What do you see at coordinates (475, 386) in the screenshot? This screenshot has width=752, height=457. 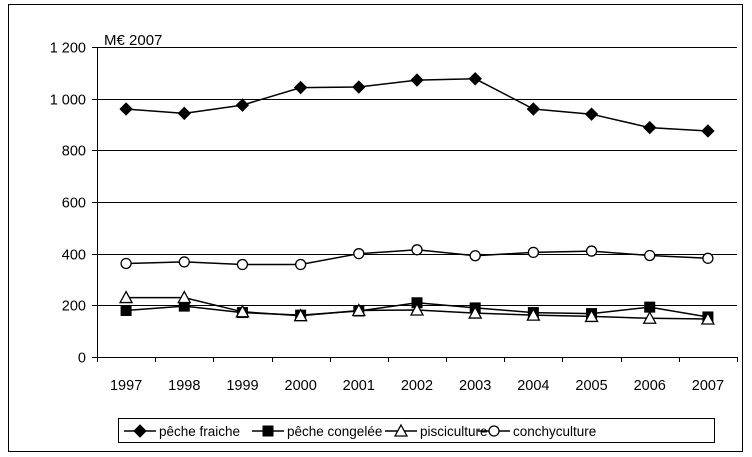 I see `x-tick-label: 2003` at bounding box center [475, 386].